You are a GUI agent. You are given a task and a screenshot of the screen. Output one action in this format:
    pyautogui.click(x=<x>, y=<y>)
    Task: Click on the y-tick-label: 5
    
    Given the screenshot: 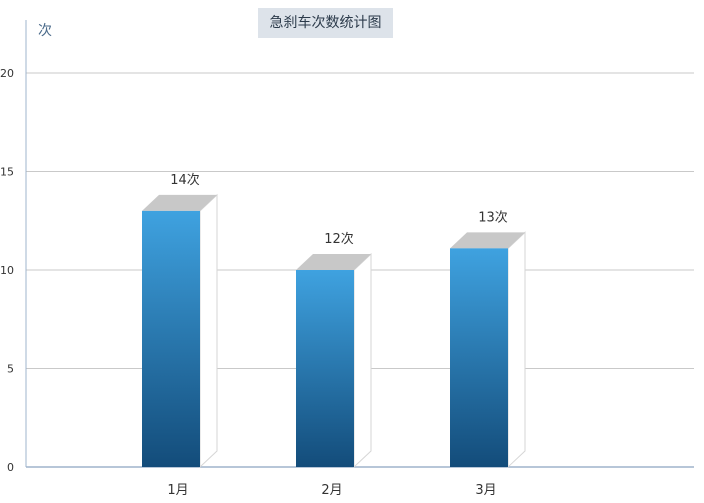 What is the action you would take?
    pyautogui.click(x=10, y=369)
    